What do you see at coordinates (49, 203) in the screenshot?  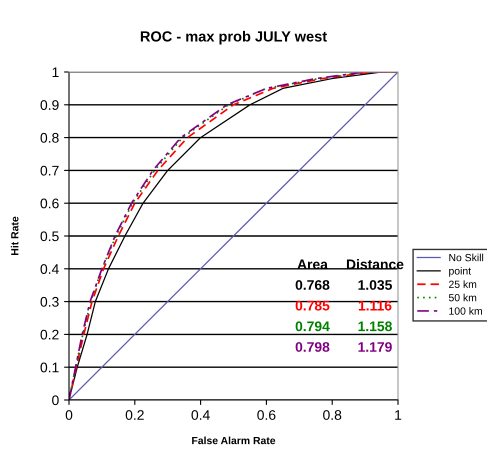 I see `y-tick-label: 0.6` at bounding box center [49, 203].